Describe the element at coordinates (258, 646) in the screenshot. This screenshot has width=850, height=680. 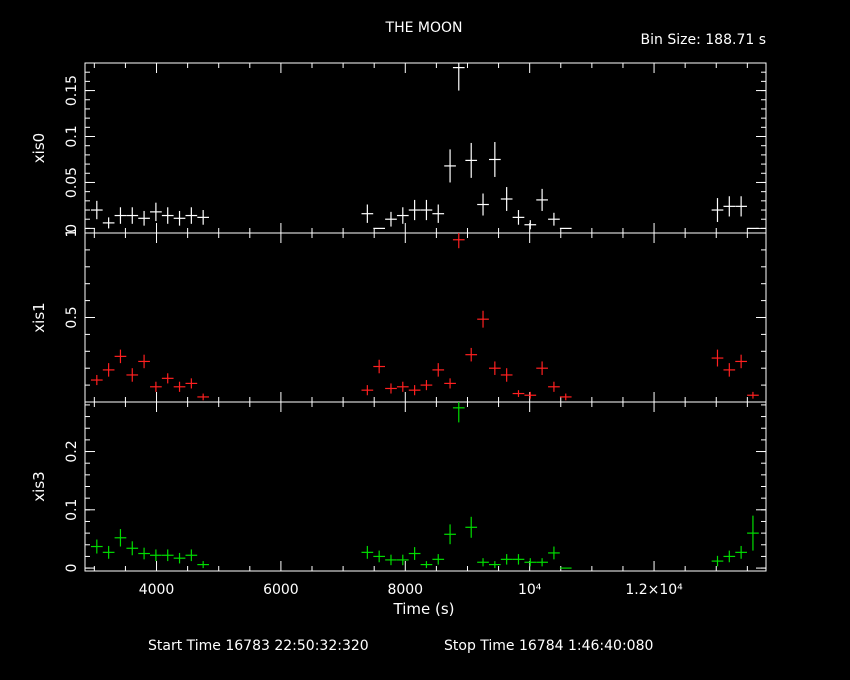
I see `start-time-label: Start Time 16783 22:50:32:320` at that location.